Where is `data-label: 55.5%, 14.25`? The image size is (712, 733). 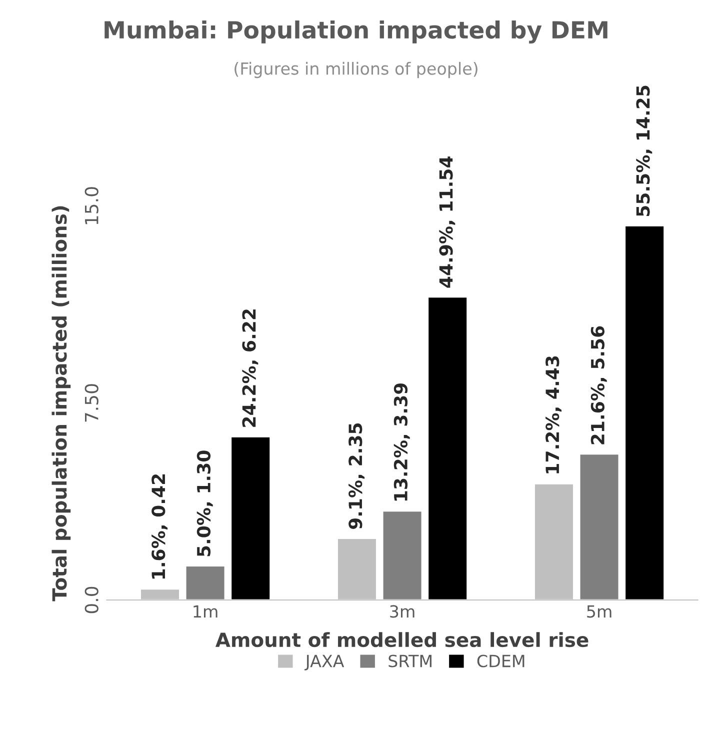 data-label: 55.5%, 14.25 is located at coordinates (644, 151).